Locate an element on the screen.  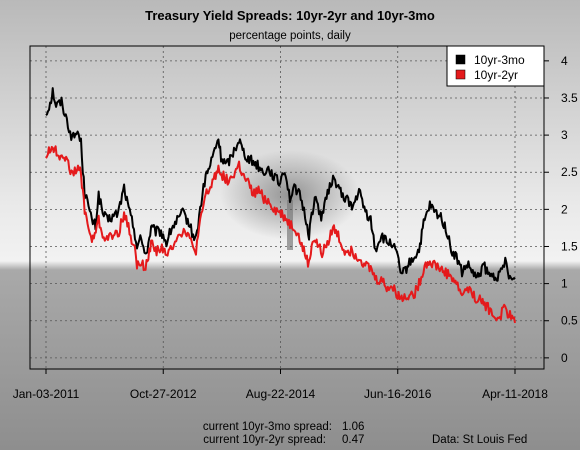
y-tick-label: 4 is located at coordinates (564, 61).